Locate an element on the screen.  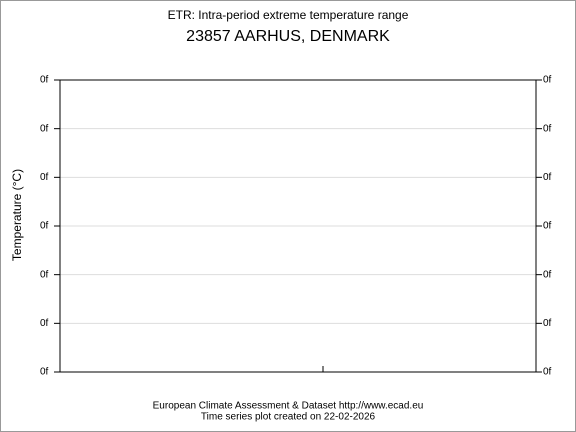
y-axis-label: Temperature (°C) is located at coordinates (17, 215).